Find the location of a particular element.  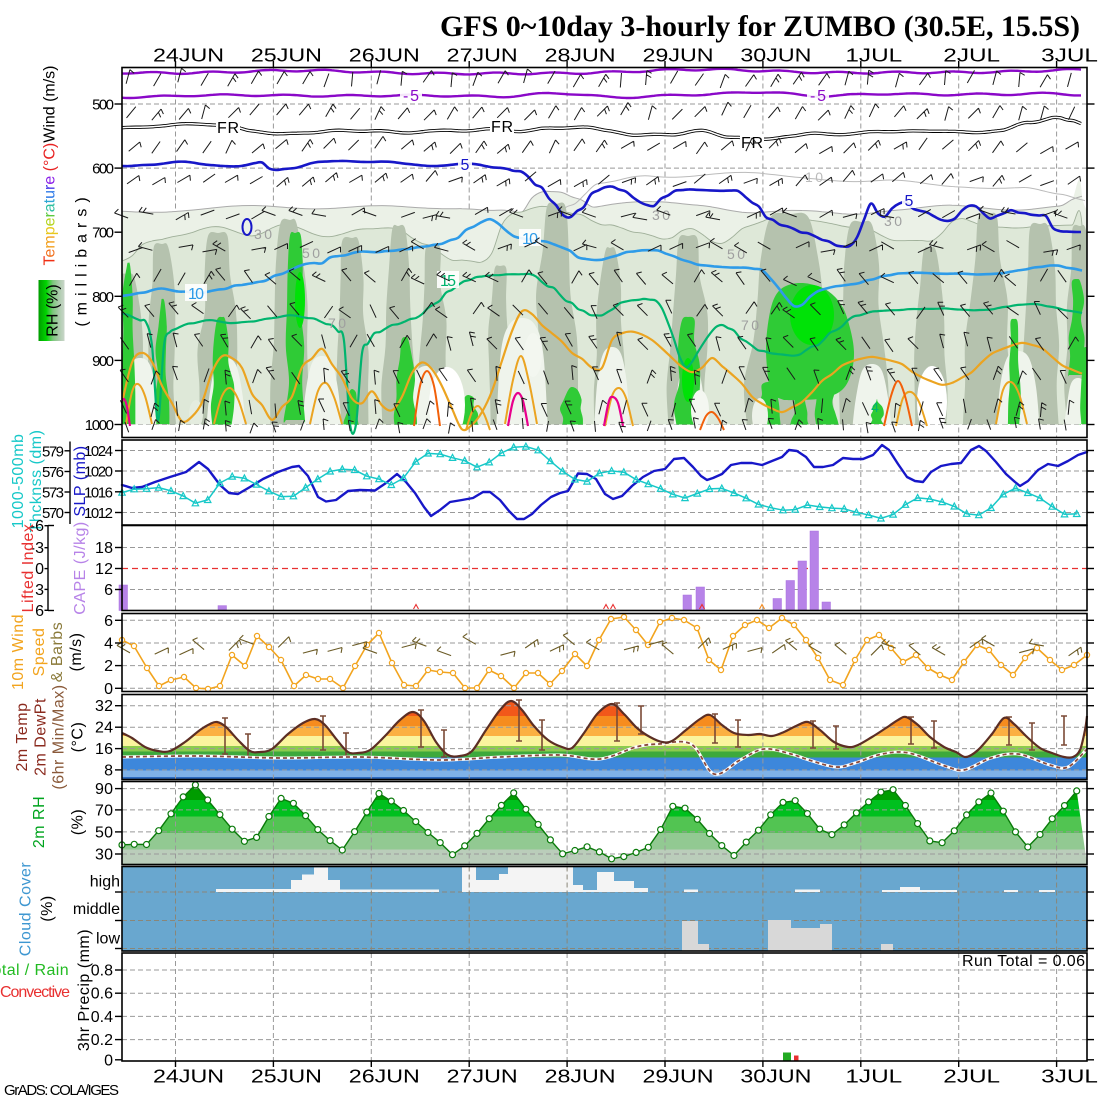

svg-text: 0.6 is located at coordinates (102, 994).